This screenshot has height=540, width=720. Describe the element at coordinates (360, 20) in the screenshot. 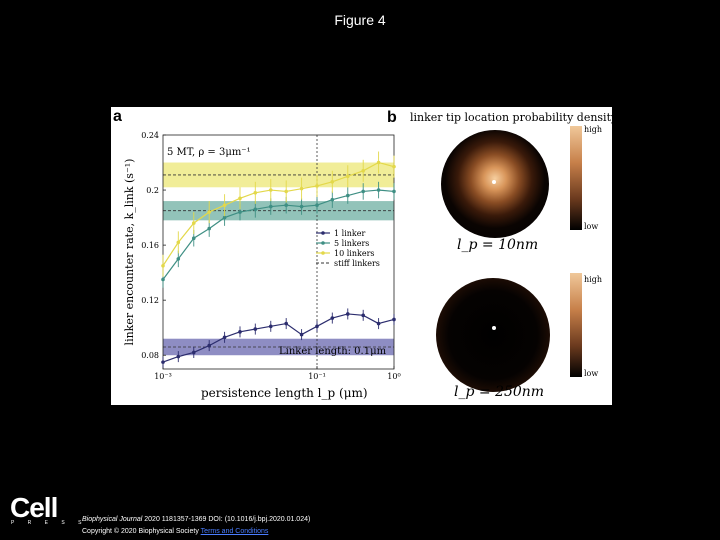

I see `slide-title: Figure 4` at that location.